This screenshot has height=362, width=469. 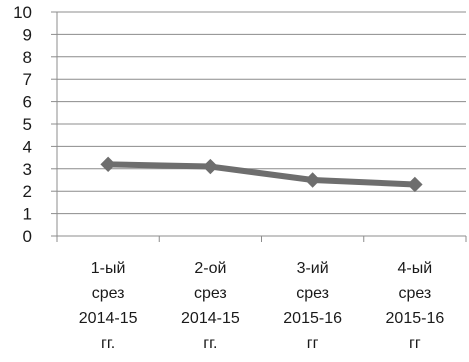 I want to click on y-tick-label: 8, so click(x=27, y=57).